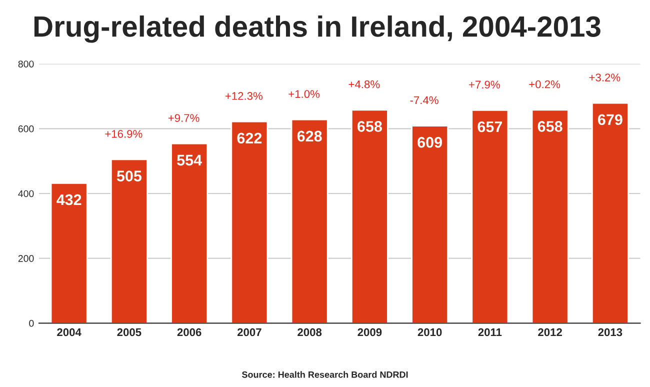 Image resolution: width=650 pixels, height=387 pixels. What do you see at coordinates (490, 126) in the screenshot?
I see `data-label: 657` at bounding box center [490, 126].